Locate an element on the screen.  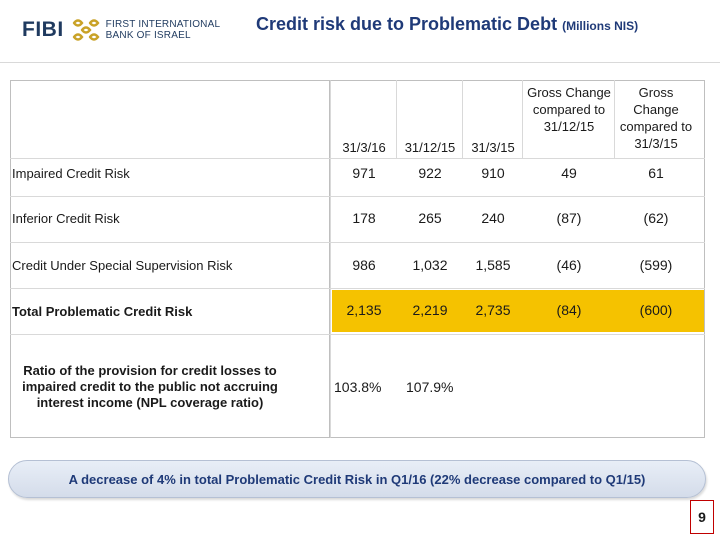
table-cell: 61 is located at coordinates (656, 173).